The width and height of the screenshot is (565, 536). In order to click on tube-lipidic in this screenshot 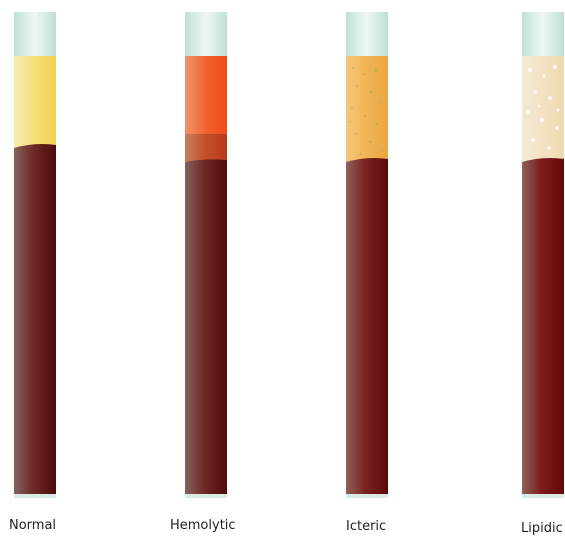, I will do `click(543, 255)`.